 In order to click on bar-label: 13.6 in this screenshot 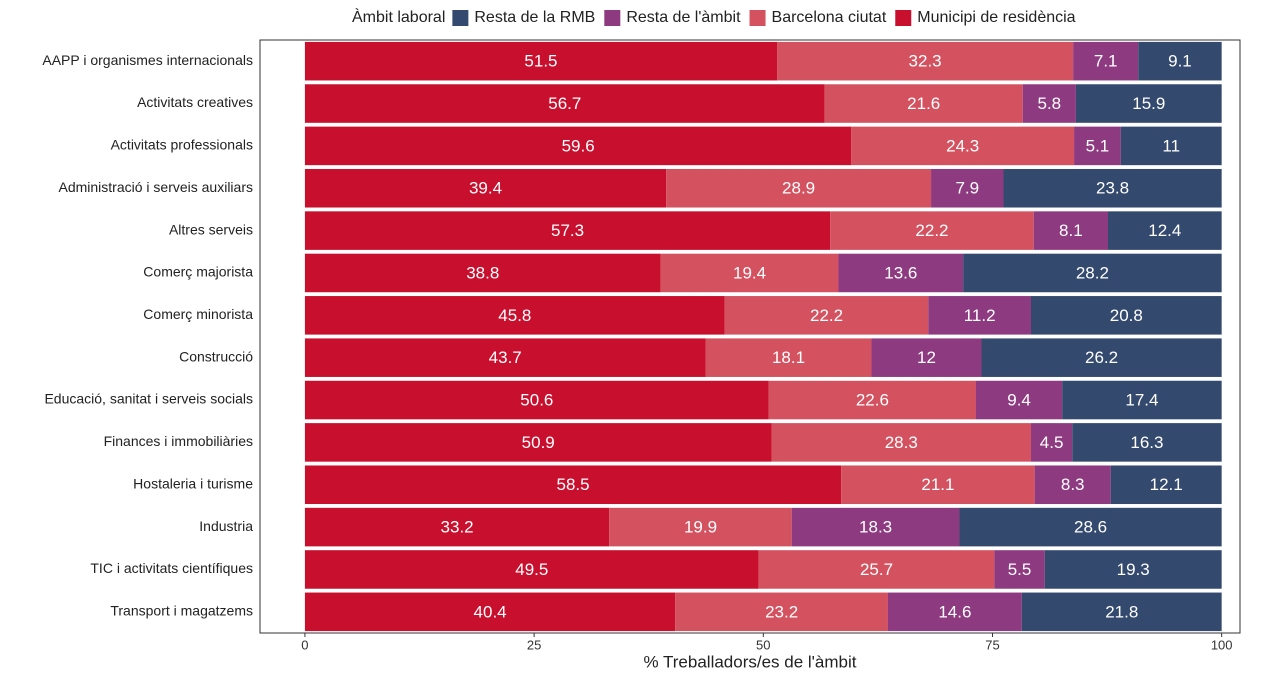, I will do `click(900, 272)`.